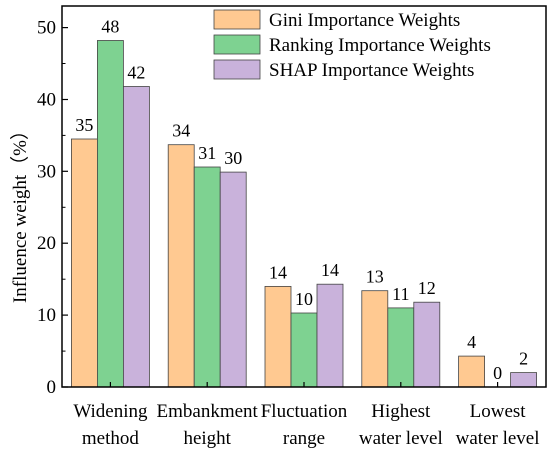 The width and height of the screenshot is (550, 457). I want to click on x-tick-label-3-line-2: range, so click(304, 438).